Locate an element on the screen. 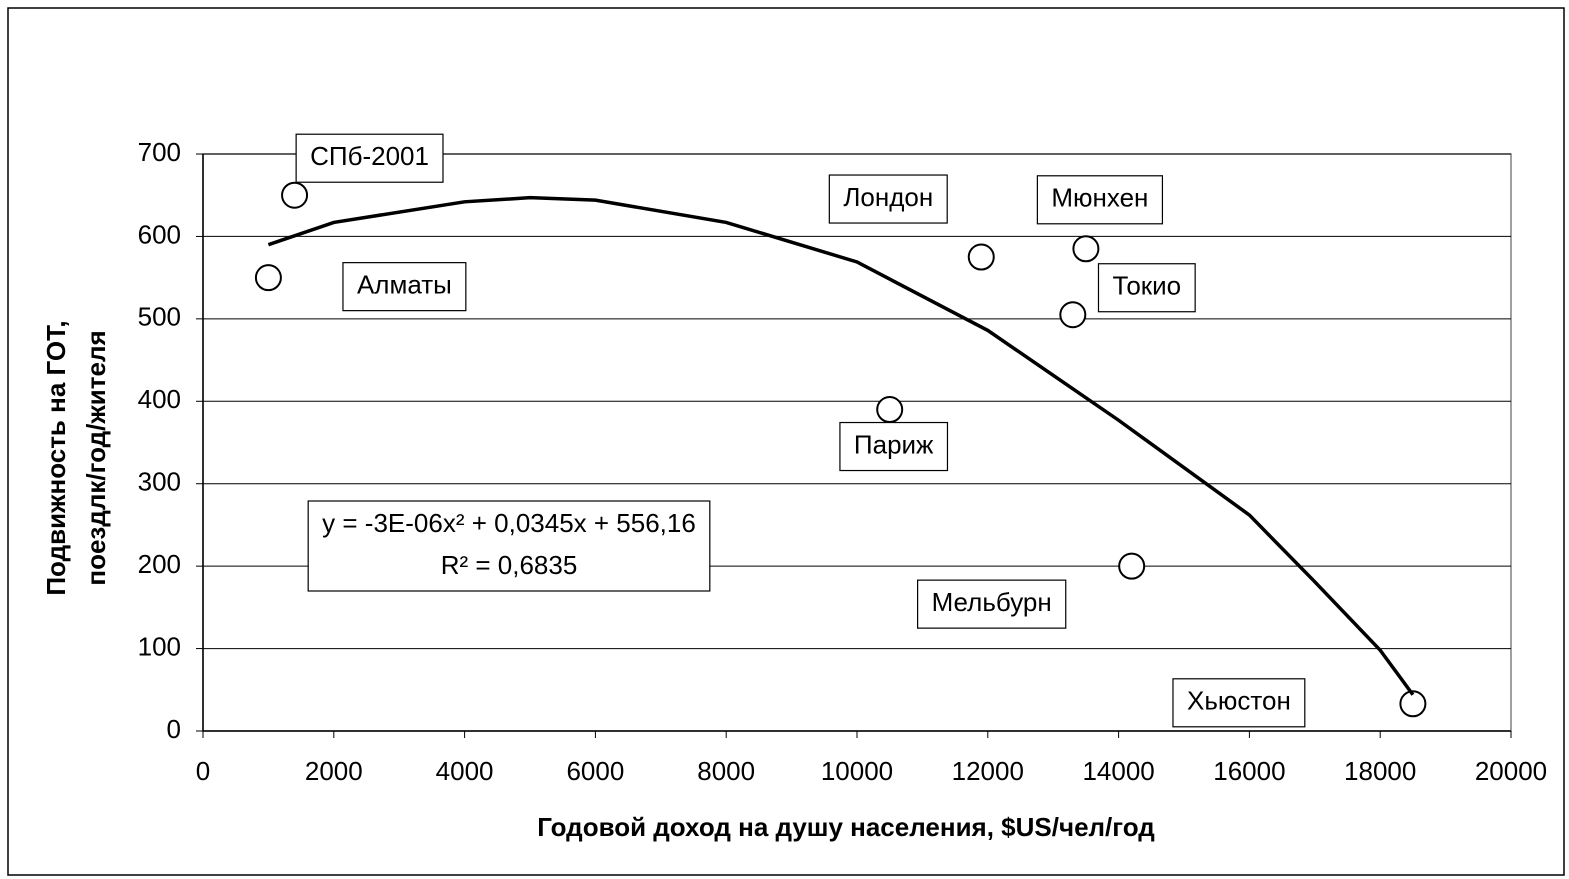 The image size is (1569, 879). x-tick-label: 18000 is located at coordinates (1380, 771).